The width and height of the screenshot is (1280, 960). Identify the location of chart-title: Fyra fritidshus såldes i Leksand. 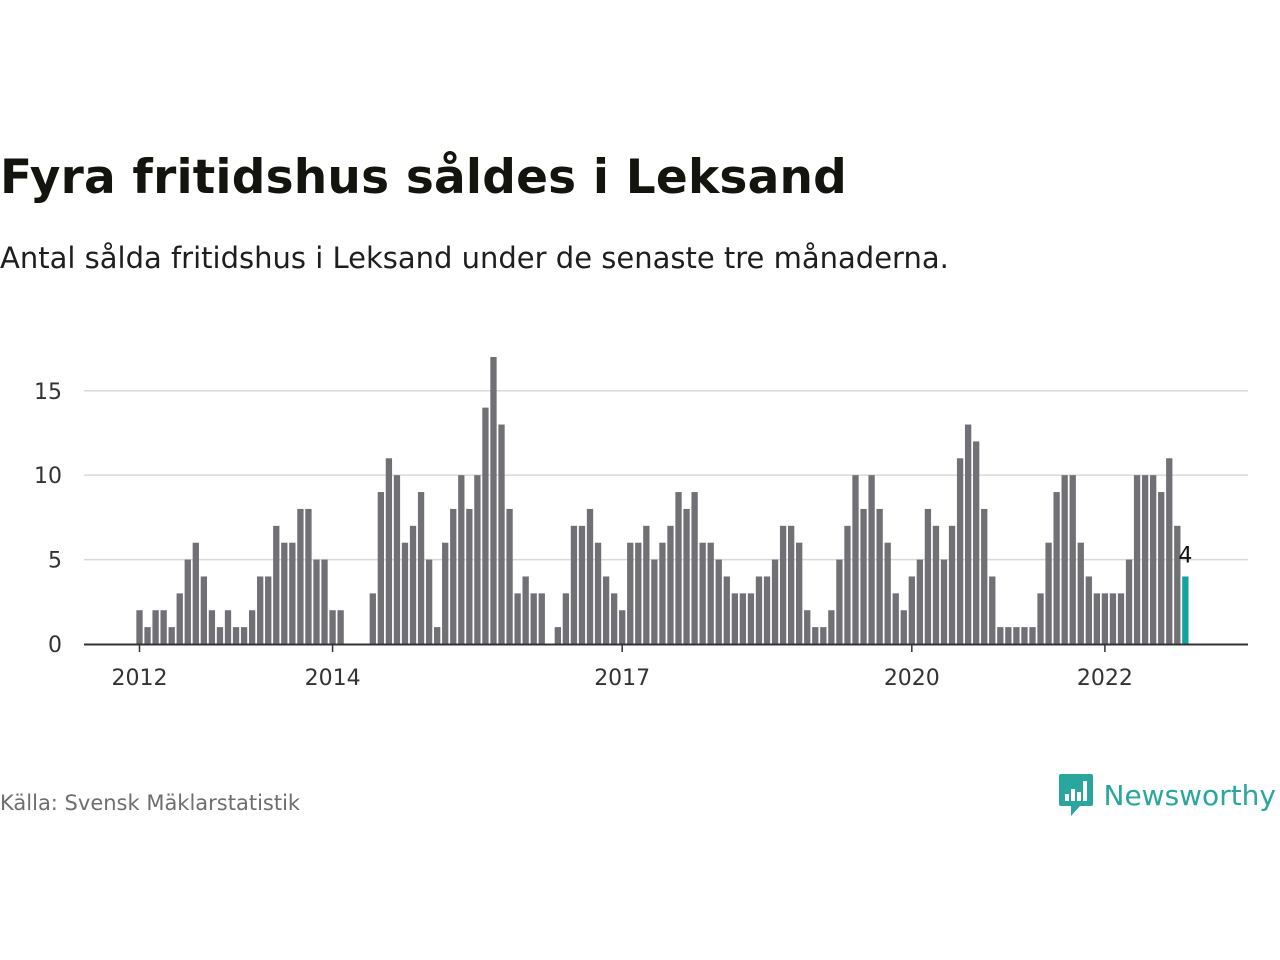
(424, 177).